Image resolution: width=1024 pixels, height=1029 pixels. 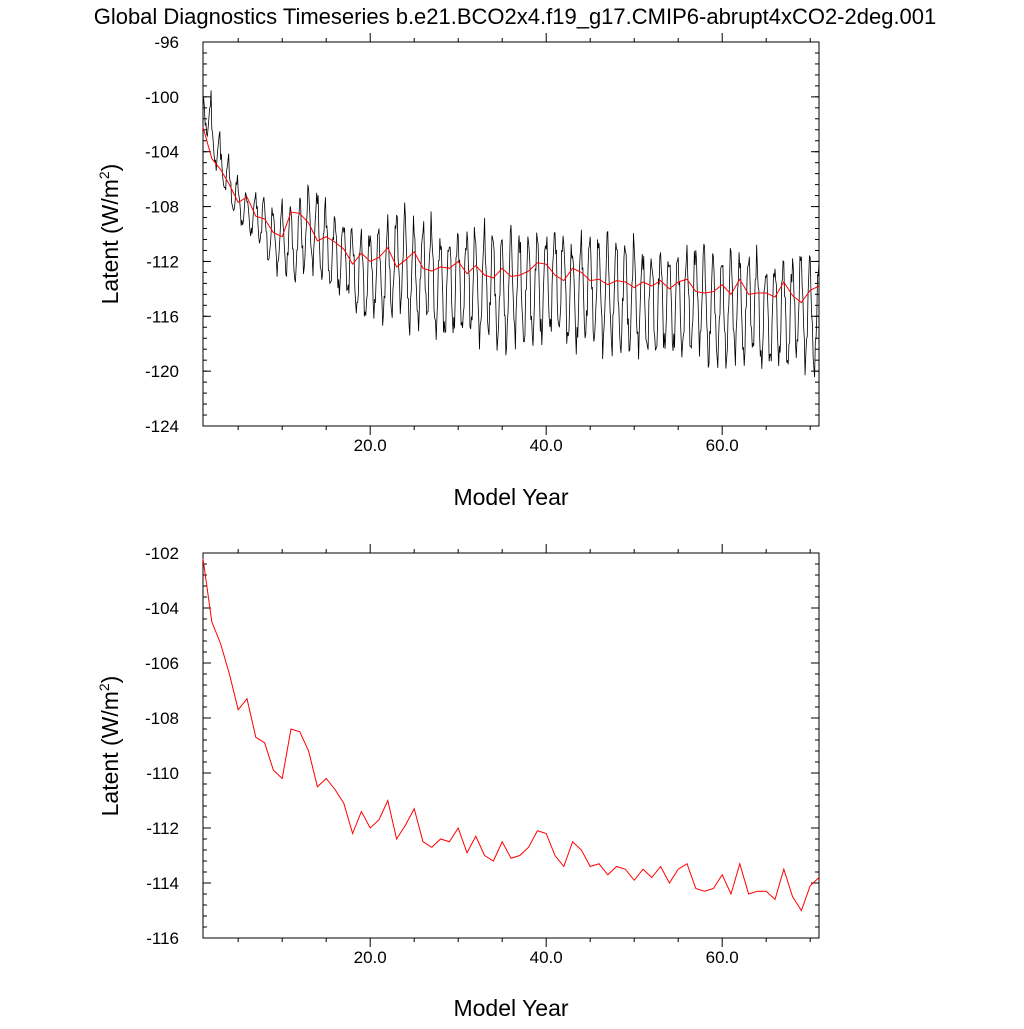 What do you see at coordinates (166, 42) in the screenshot?
I see `y-tick-label: -96` at bounding box center [166, 42].